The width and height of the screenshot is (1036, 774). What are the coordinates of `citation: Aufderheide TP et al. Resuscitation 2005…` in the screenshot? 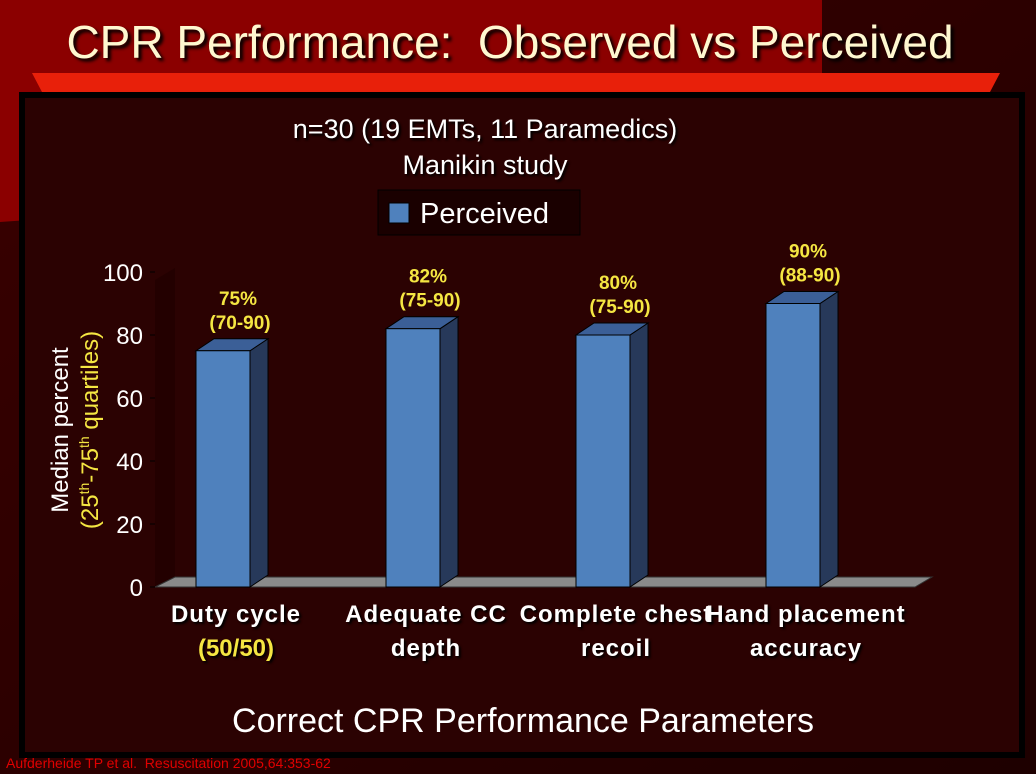 It's located at (168, 763).